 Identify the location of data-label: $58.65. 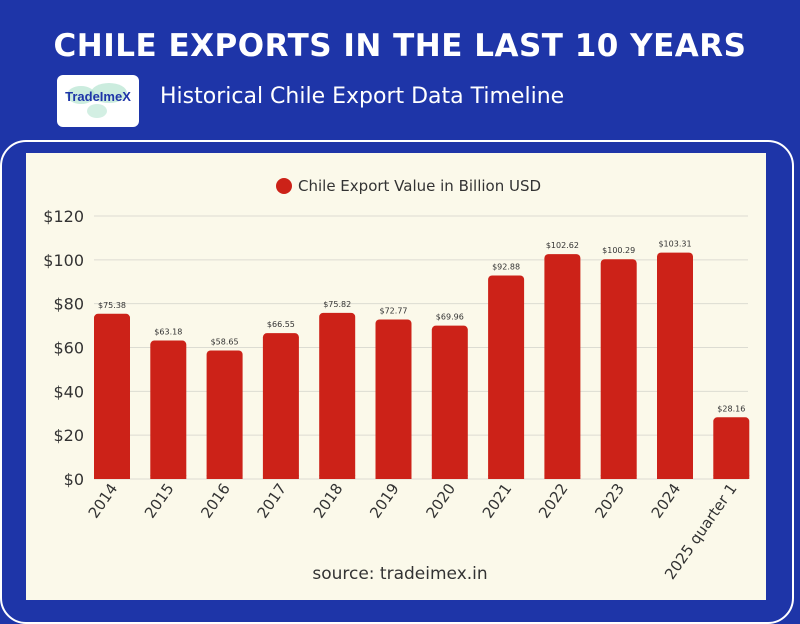
(225, 341).